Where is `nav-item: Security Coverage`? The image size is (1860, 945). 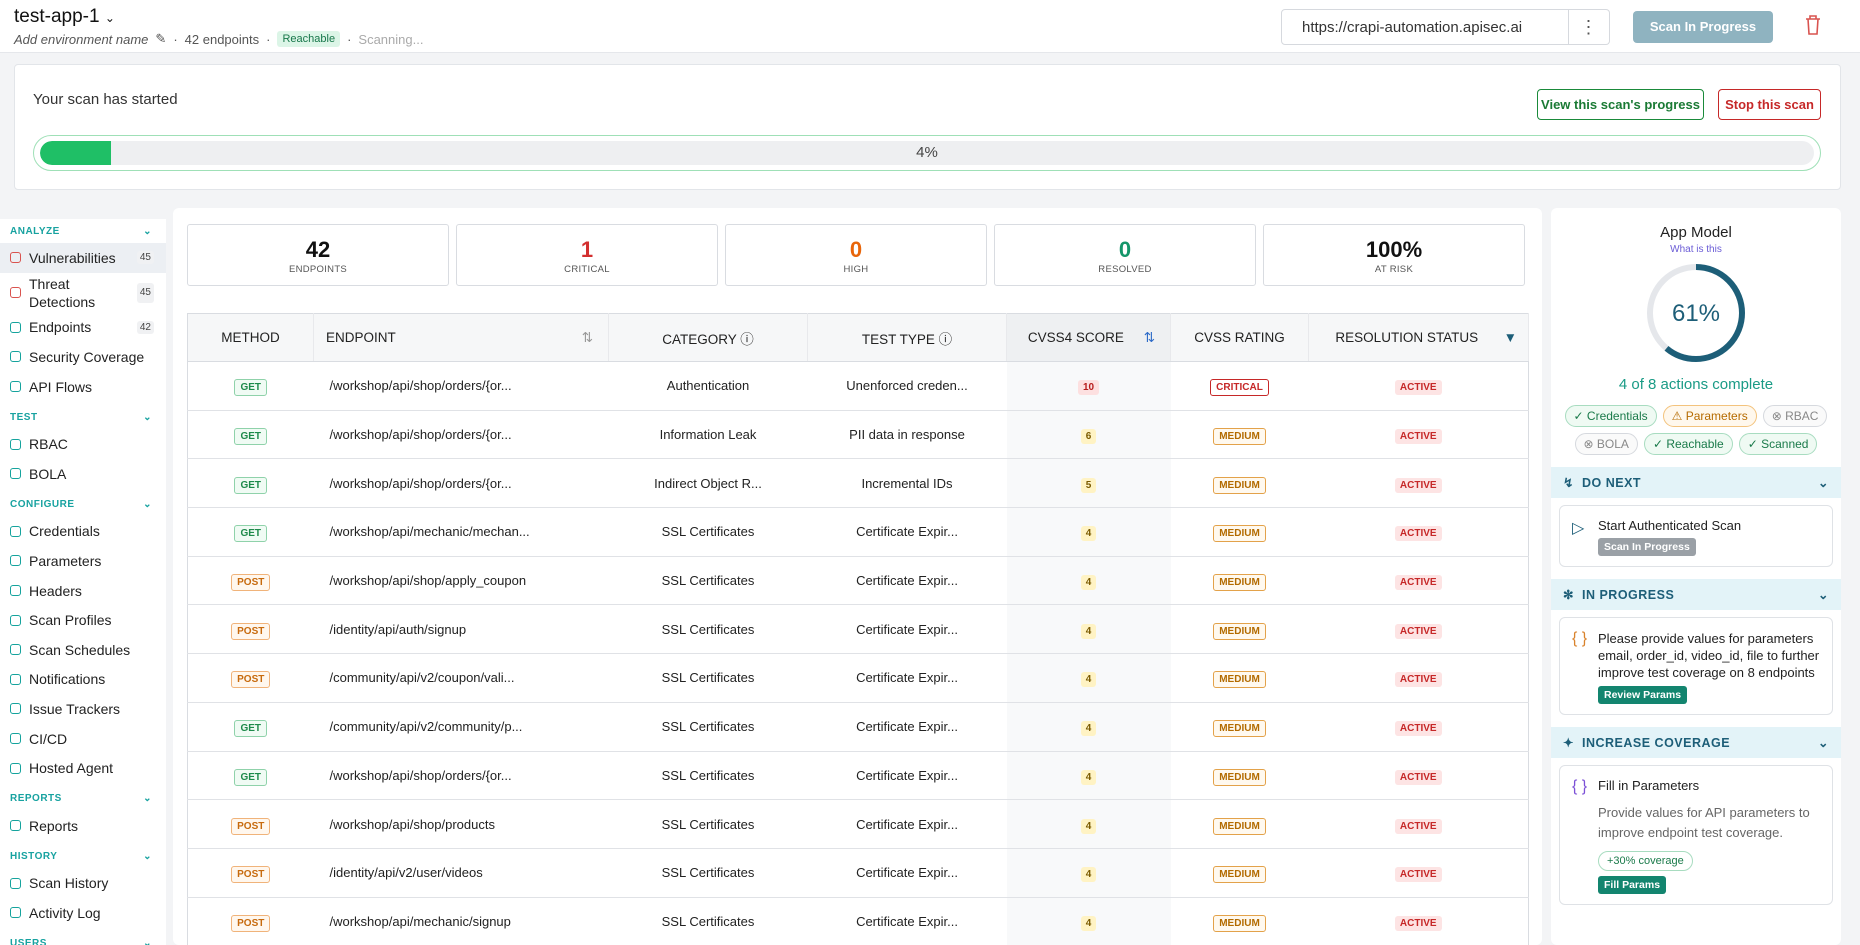 nav-item: Security Coverage is located at coordinates (83, 357).